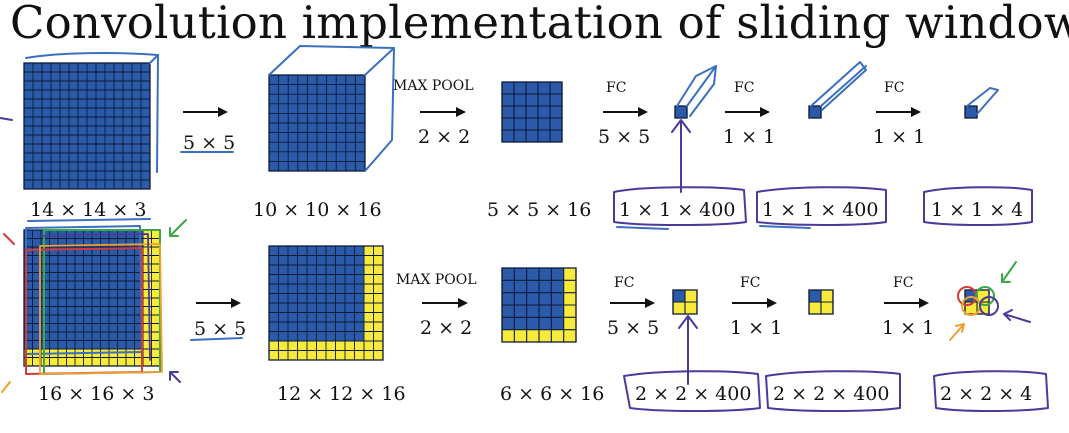  What do you see at coordinates (532, 112) in the screenshot?
I see `top-pool-output-grid` at bounding box center [532, 112].